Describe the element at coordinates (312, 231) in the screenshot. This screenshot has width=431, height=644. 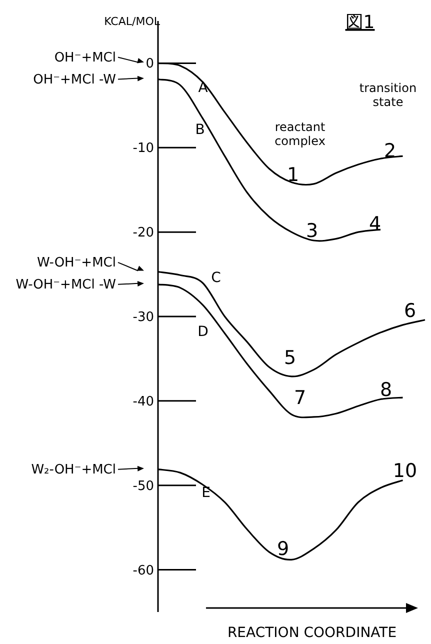
I see `annotation: 3` at that location.